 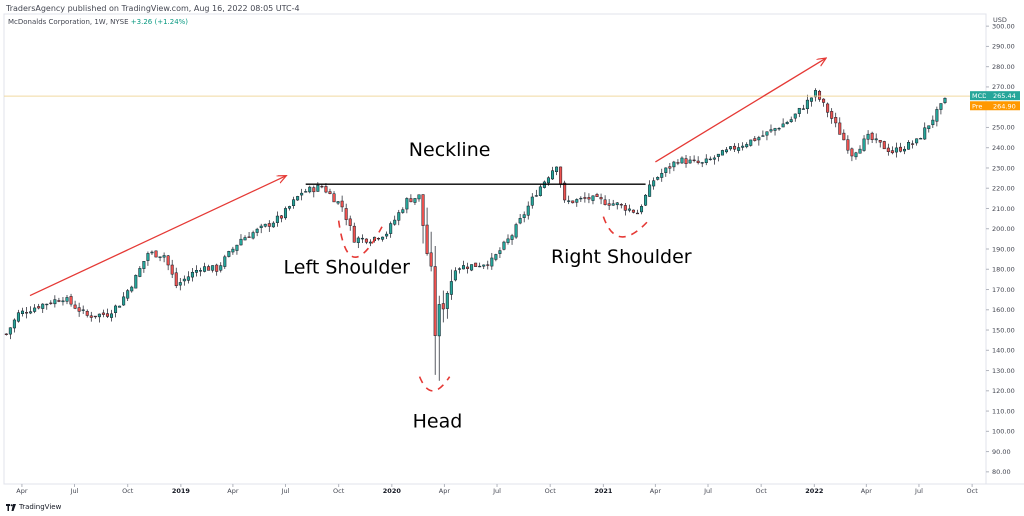 I want to click on annotation-label: Left Shoulder, so click(x=347, y=267).